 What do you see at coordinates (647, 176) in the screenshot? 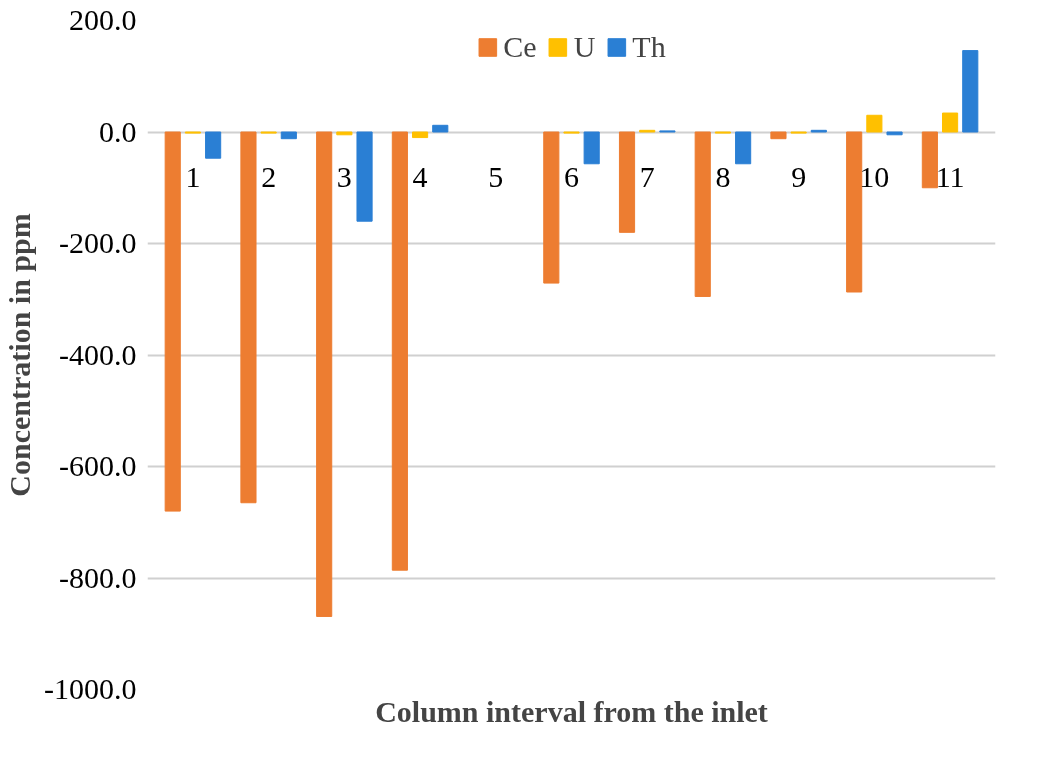
I see `x-tick-label: 7` at bounding box center [647, 176].